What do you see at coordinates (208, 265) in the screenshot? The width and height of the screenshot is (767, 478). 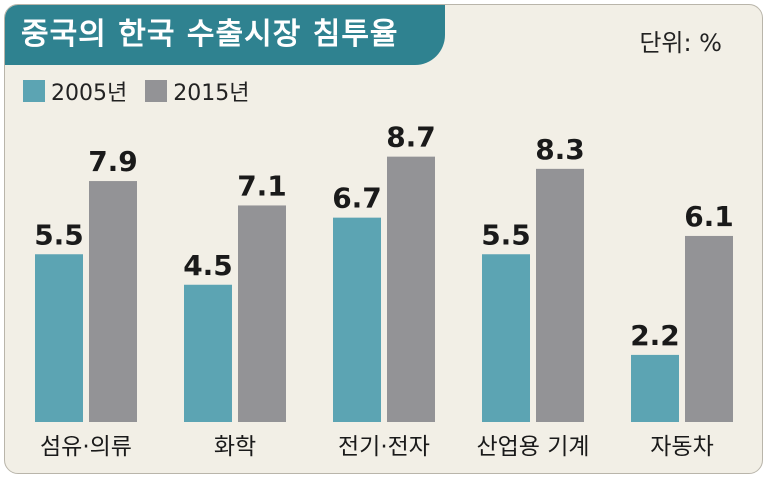 I see `value-label-2005-1: 4.5` at bounding box center [208, 265].